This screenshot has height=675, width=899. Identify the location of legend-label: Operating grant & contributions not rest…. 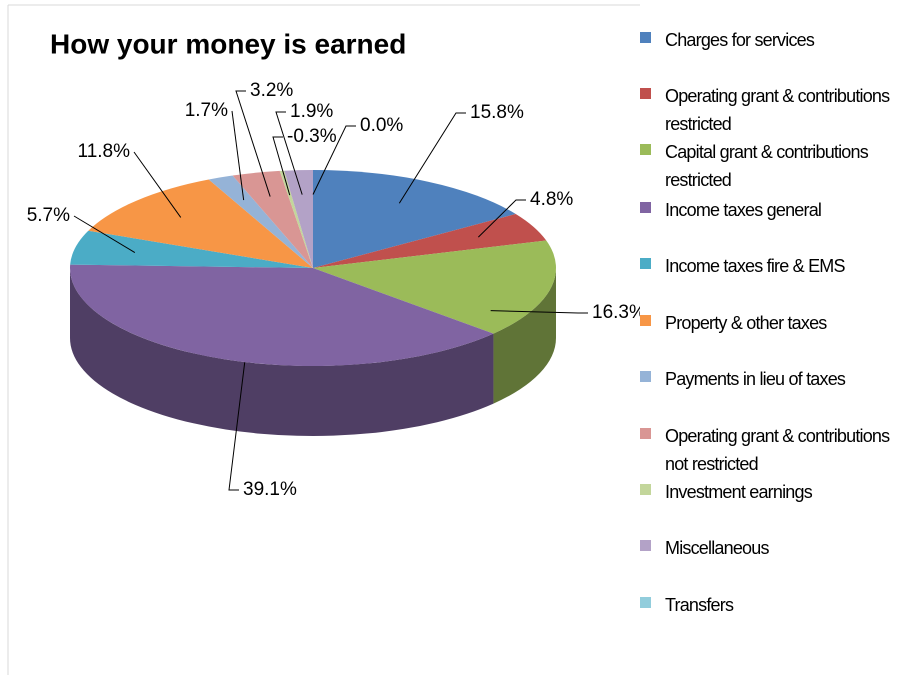
(777, 450).